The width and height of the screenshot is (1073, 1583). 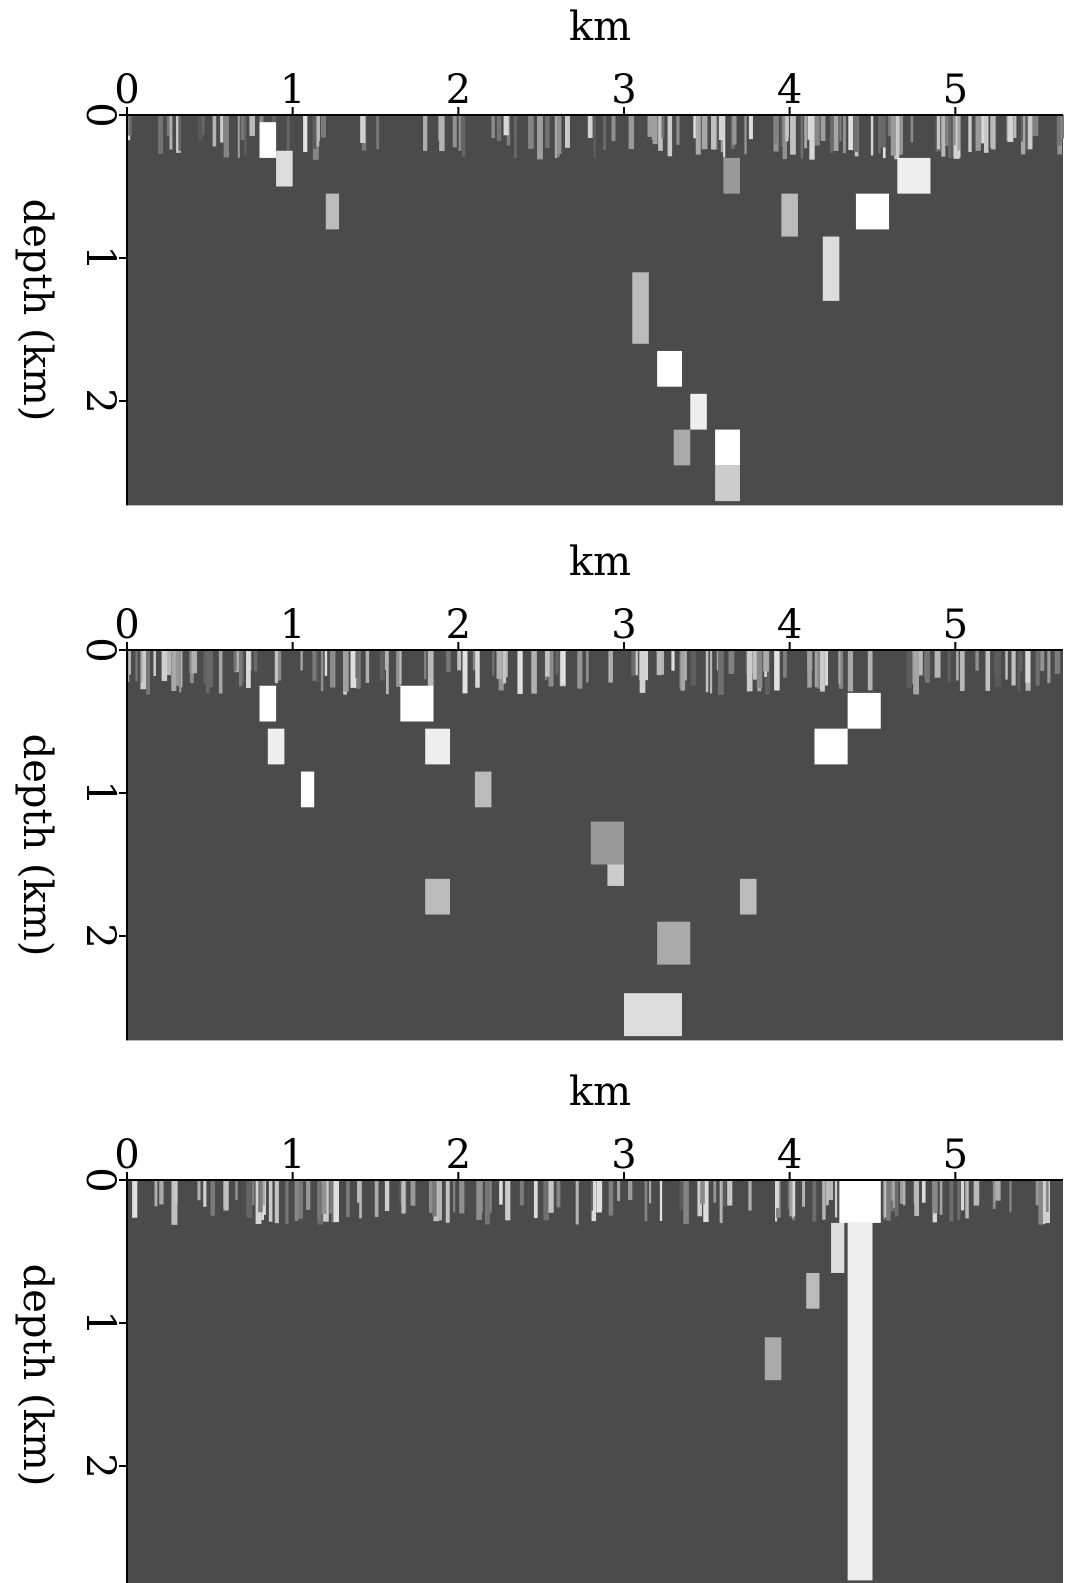 I want to click on x-axis-label: km, so click(x=600, y=562).